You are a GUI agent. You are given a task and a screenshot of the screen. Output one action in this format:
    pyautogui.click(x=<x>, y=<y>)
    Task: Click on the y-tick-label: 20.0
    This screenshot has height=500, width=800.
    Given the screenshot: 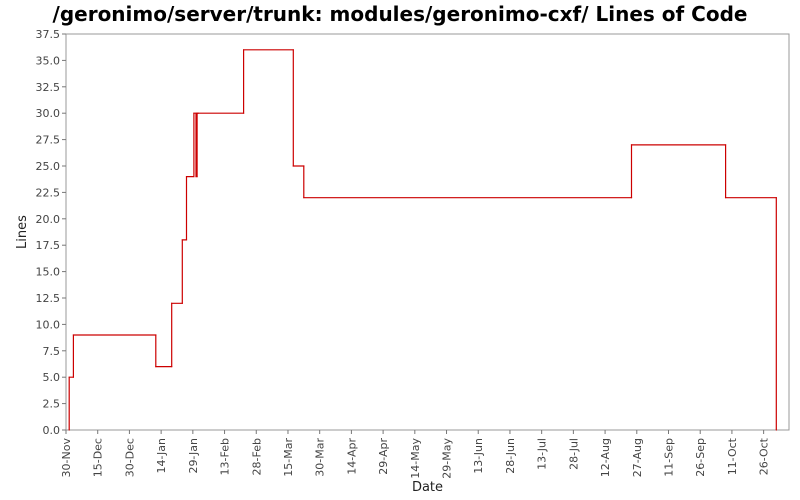 What is the action you would take?
    pyautogui.click(x=48, y=219)
    